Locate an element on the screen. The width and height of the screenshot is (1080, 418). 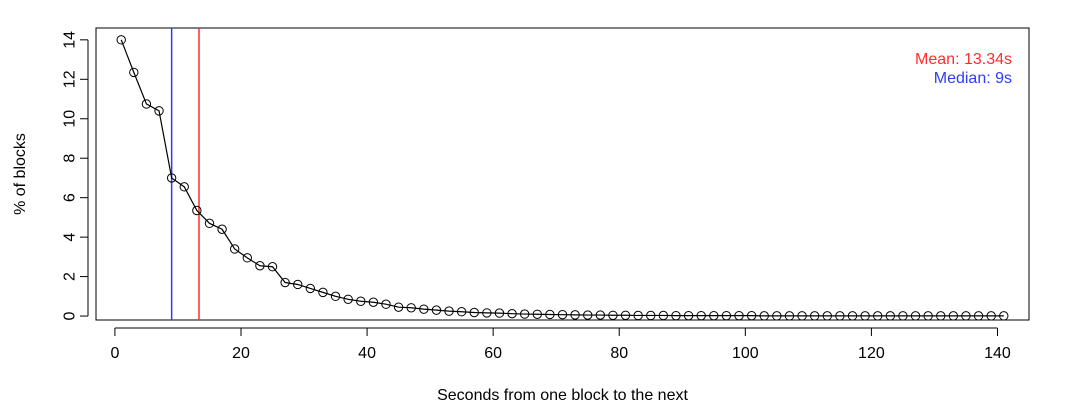
x-tick-label: 100 is located at coordinates (745, 353).